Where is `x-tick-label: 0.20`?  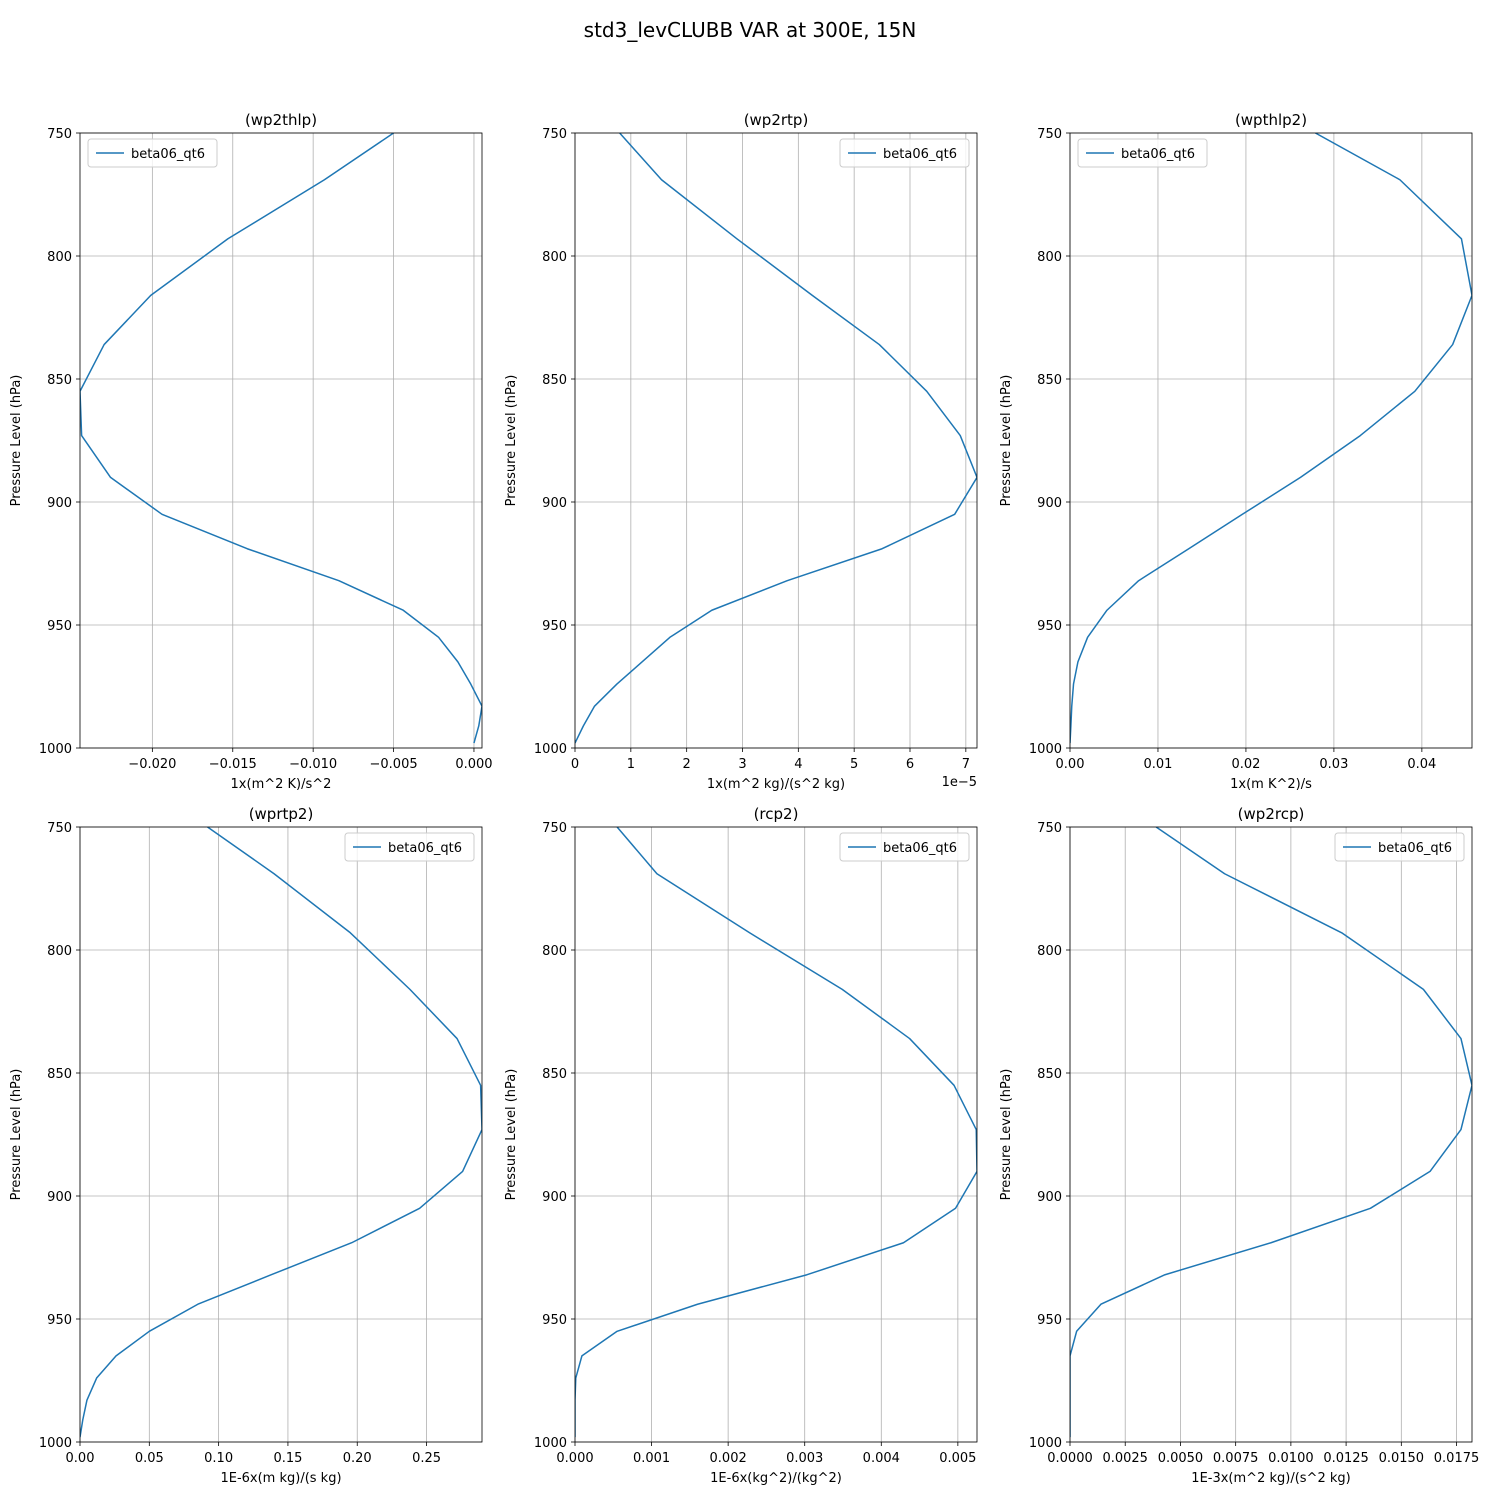 x-tick-label: 0.20 is located at coordinates (357, 1458).